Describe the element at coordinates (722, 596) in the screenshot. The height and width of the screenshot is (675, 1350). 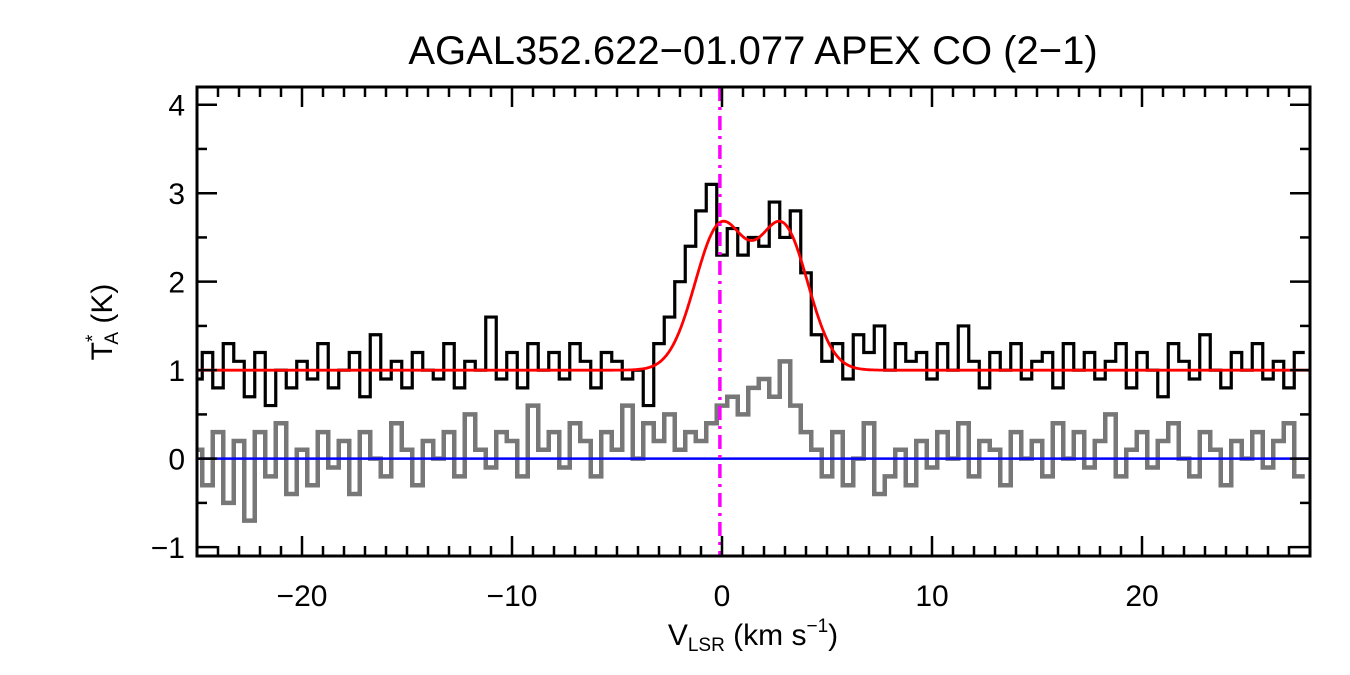
I see `x-tick-label: 0` at that location.